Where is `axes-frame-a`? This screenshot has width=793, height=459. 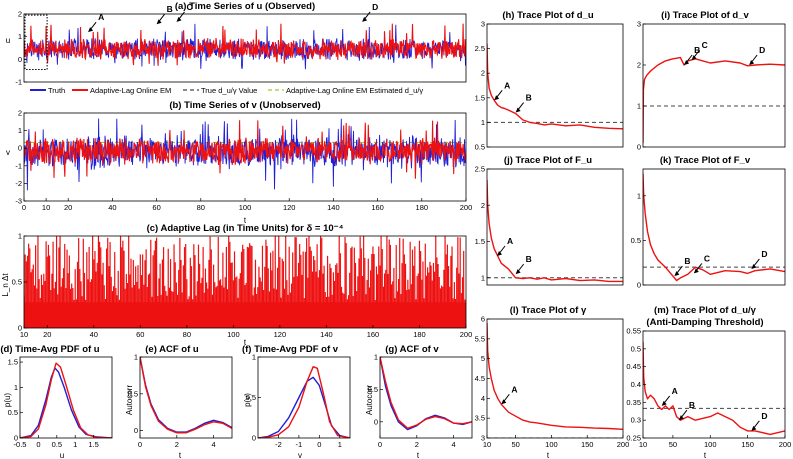 axes-frame-a is located at coordinates (245, 48).